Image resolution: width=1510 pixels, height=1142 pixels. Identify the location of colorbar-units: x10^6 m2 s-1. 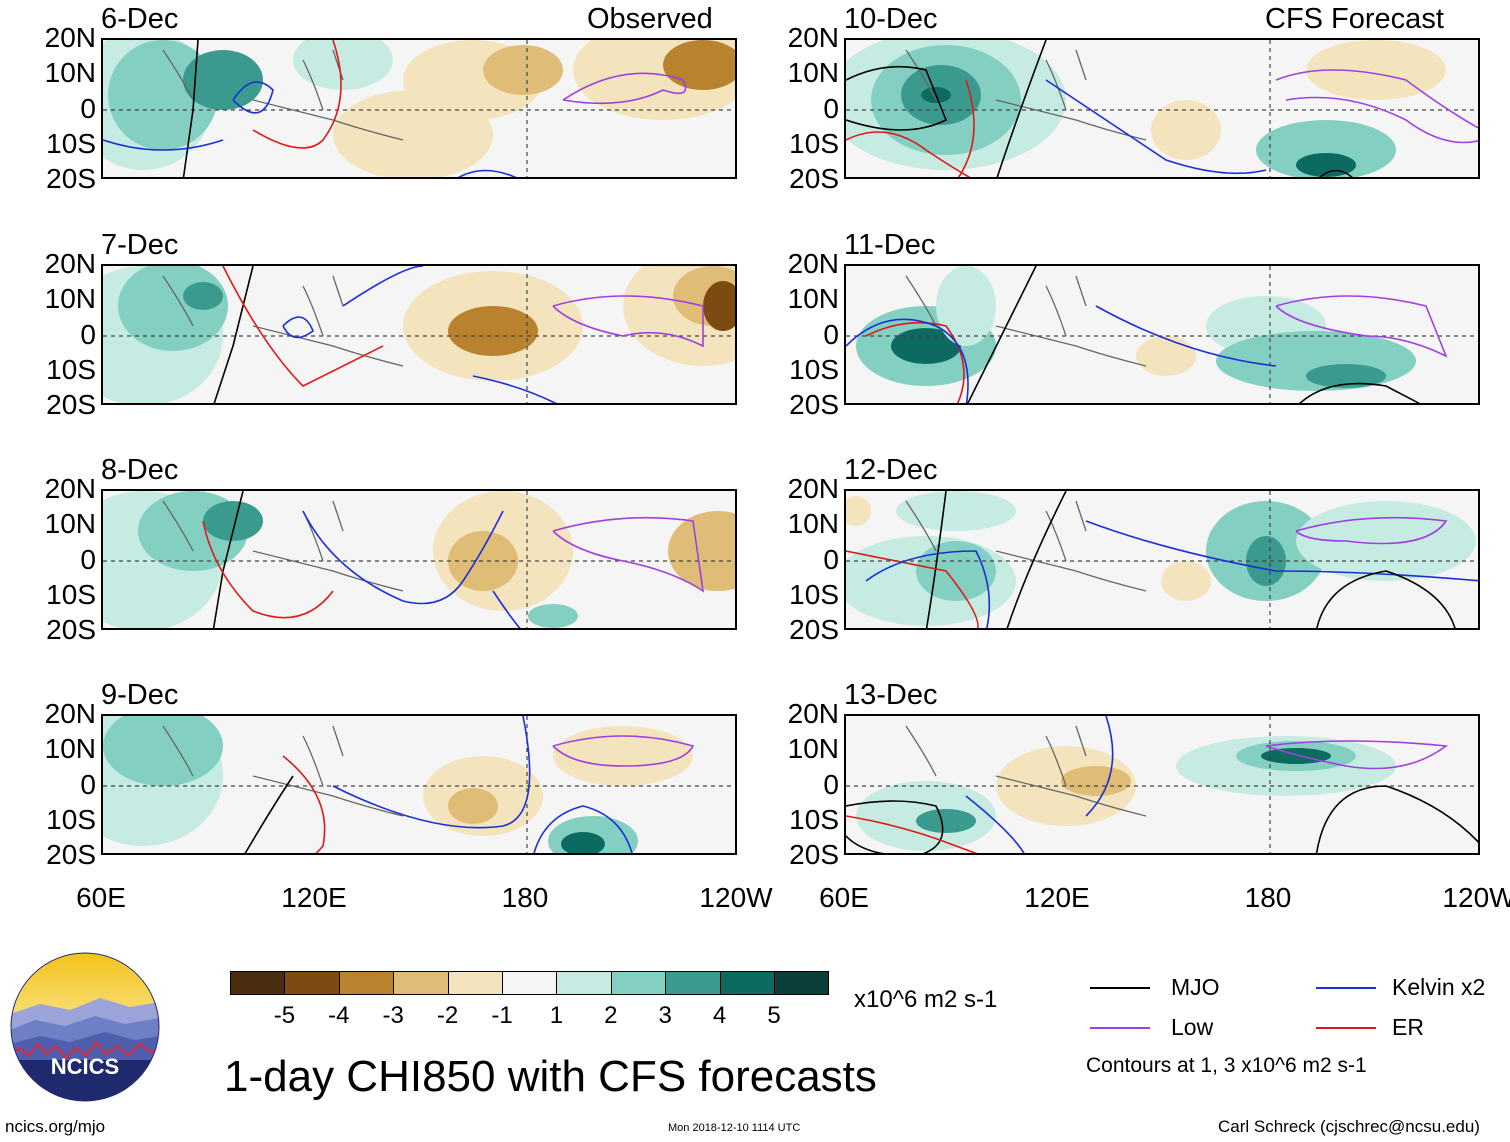
(926, 999).